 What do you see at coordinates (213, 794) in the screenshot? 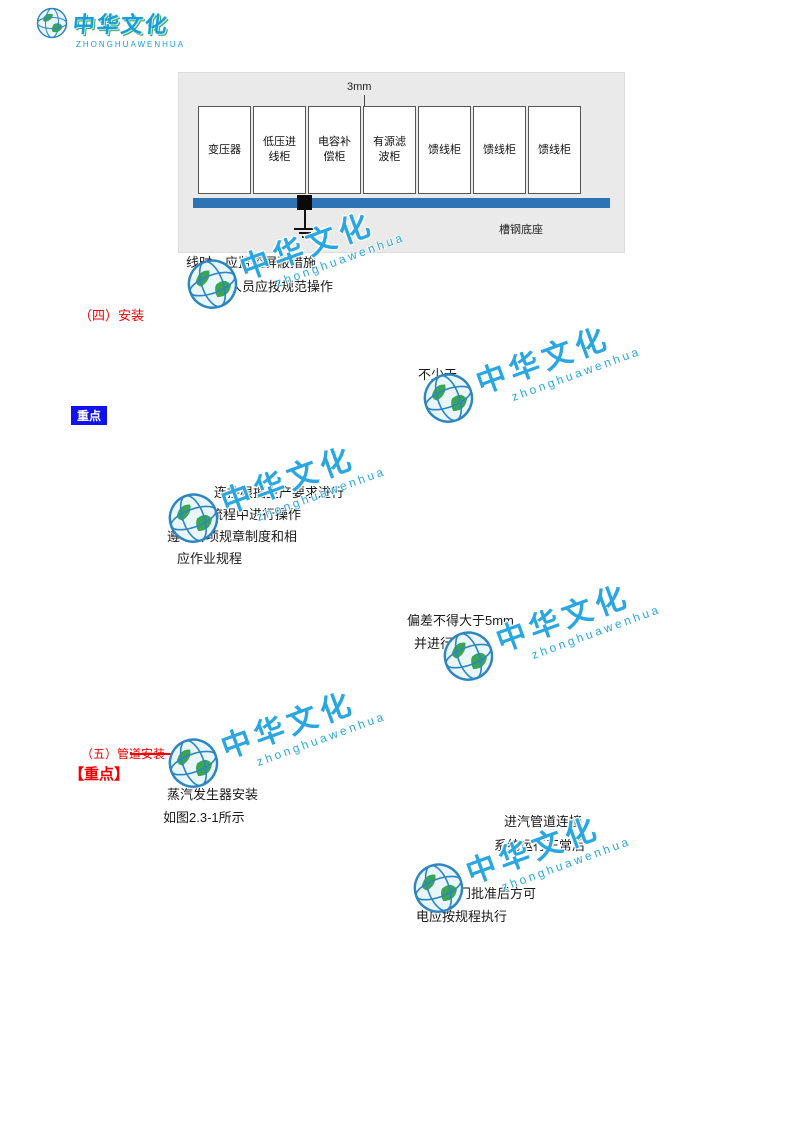
I see `body-text-line: 蒸汽发生器安装` at bounding box center [213, 794].